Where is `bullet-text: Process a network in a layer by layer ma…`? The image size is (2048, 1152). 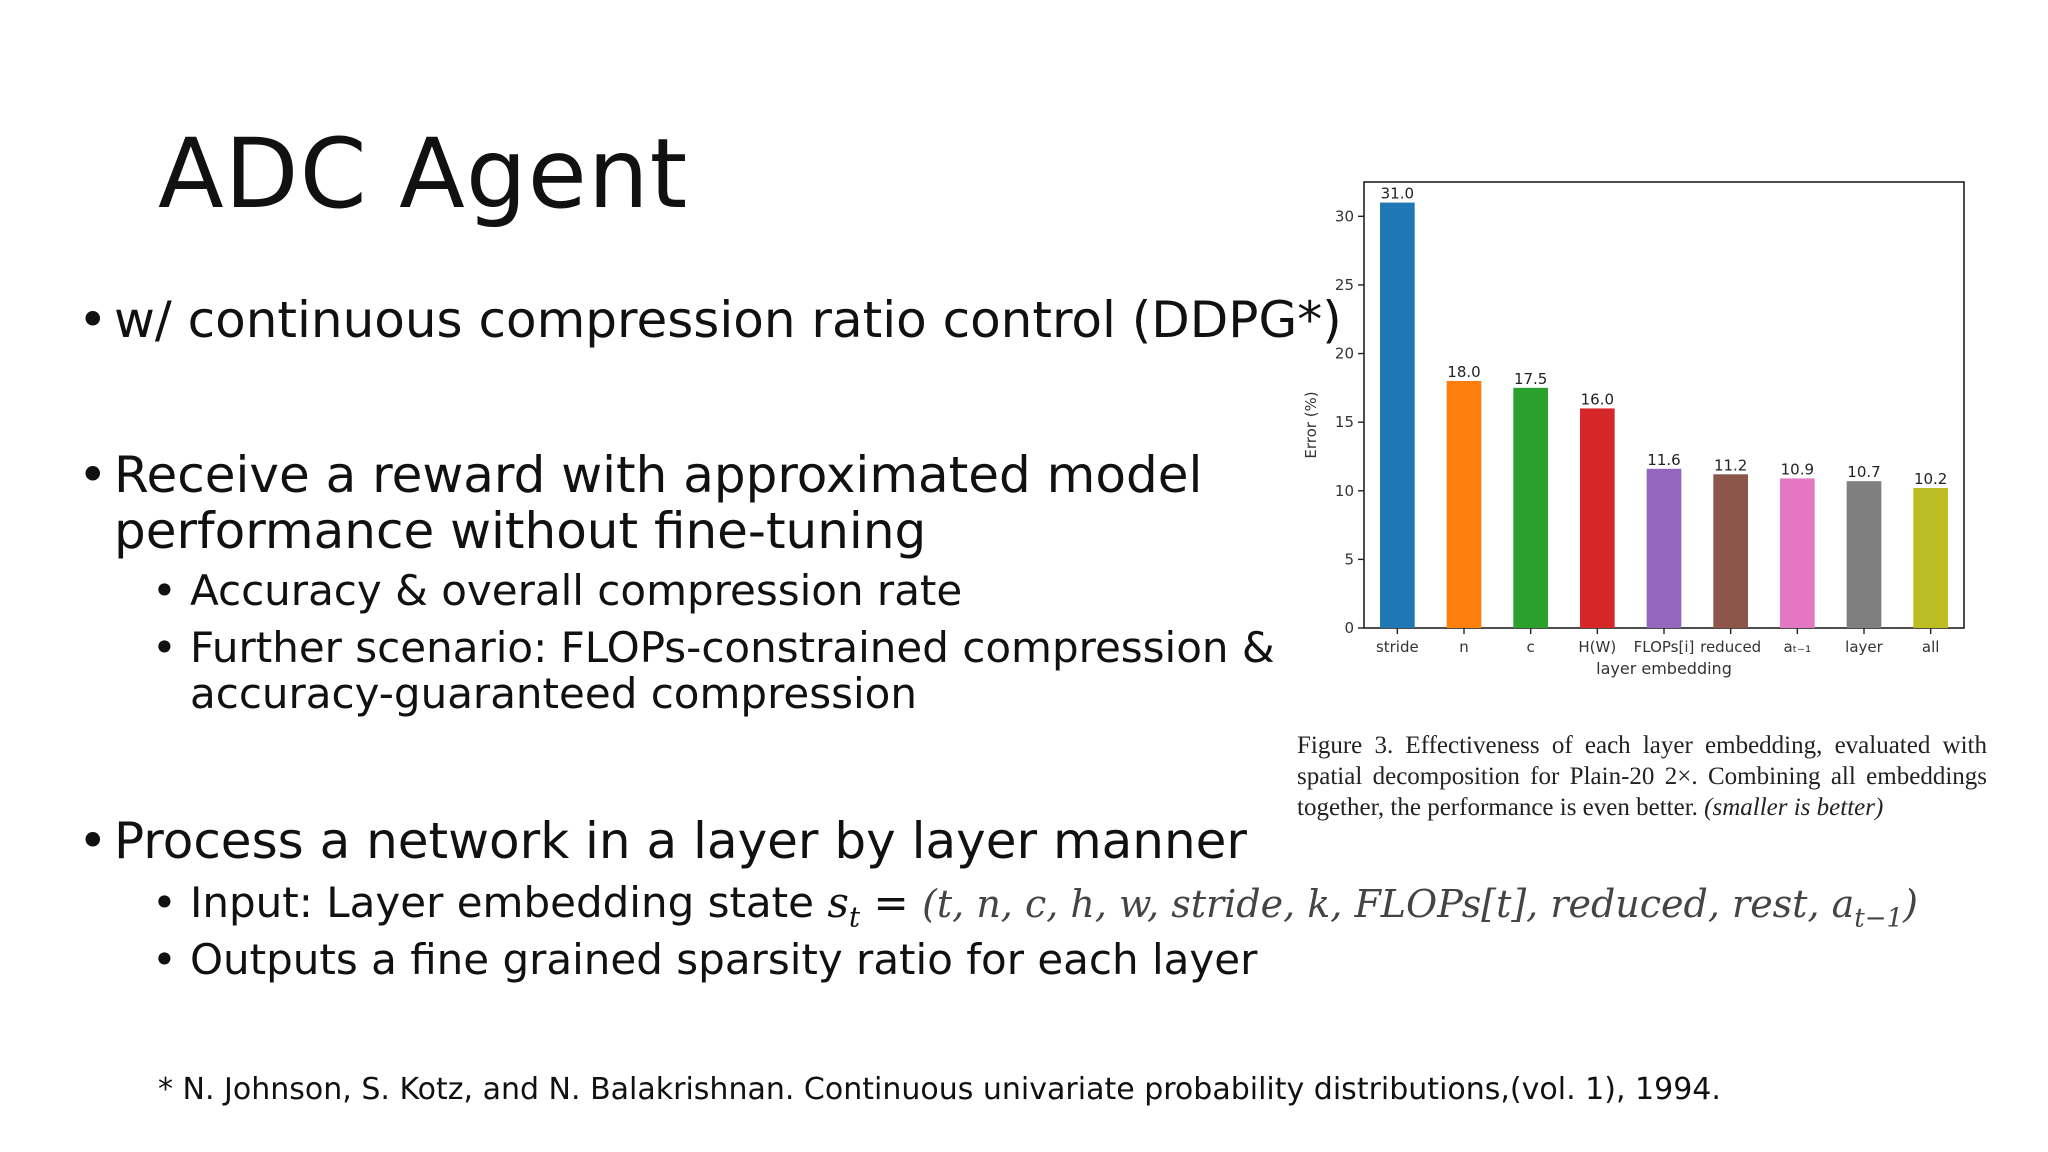
bullet-text: Process a network in a layer by layer ma… is located at coordinates (680, 841).